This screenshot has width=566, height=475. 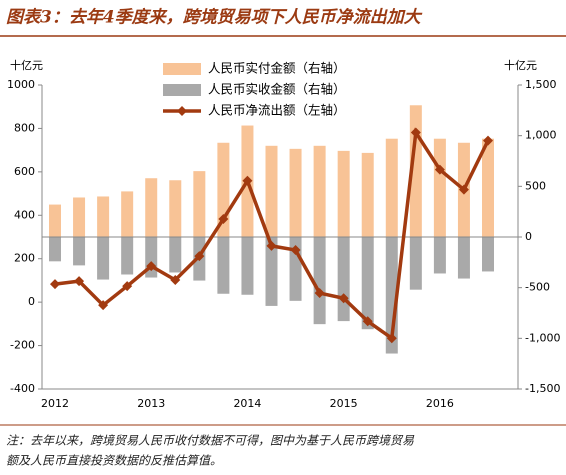 I want to click on legend-label: 人民币净流出额（左轴）, so click(x=277, y=110).